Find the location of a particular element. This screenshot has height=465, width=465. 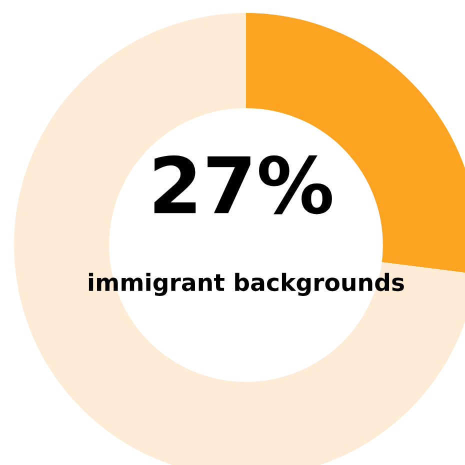

data-label: 27% is located at coordinates (243, 184).